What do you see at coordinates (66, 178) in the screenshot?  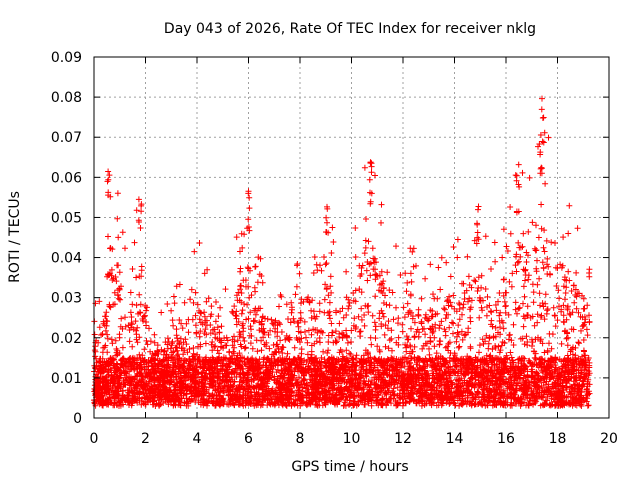 I see `y-tick-label: 0.06` at bounding box center [66, 178].